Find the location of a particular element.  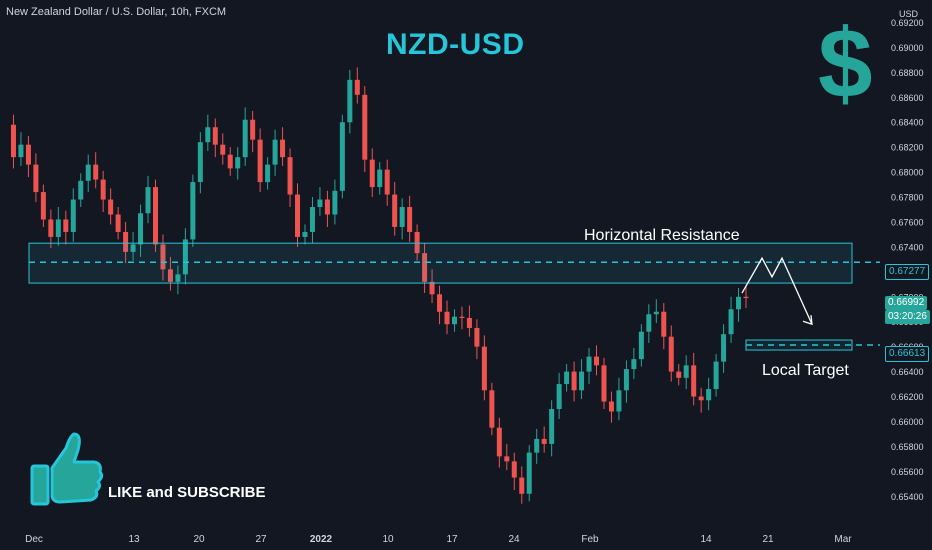

price-tick-label: 0.65800 is located at coordinates (907, 447).